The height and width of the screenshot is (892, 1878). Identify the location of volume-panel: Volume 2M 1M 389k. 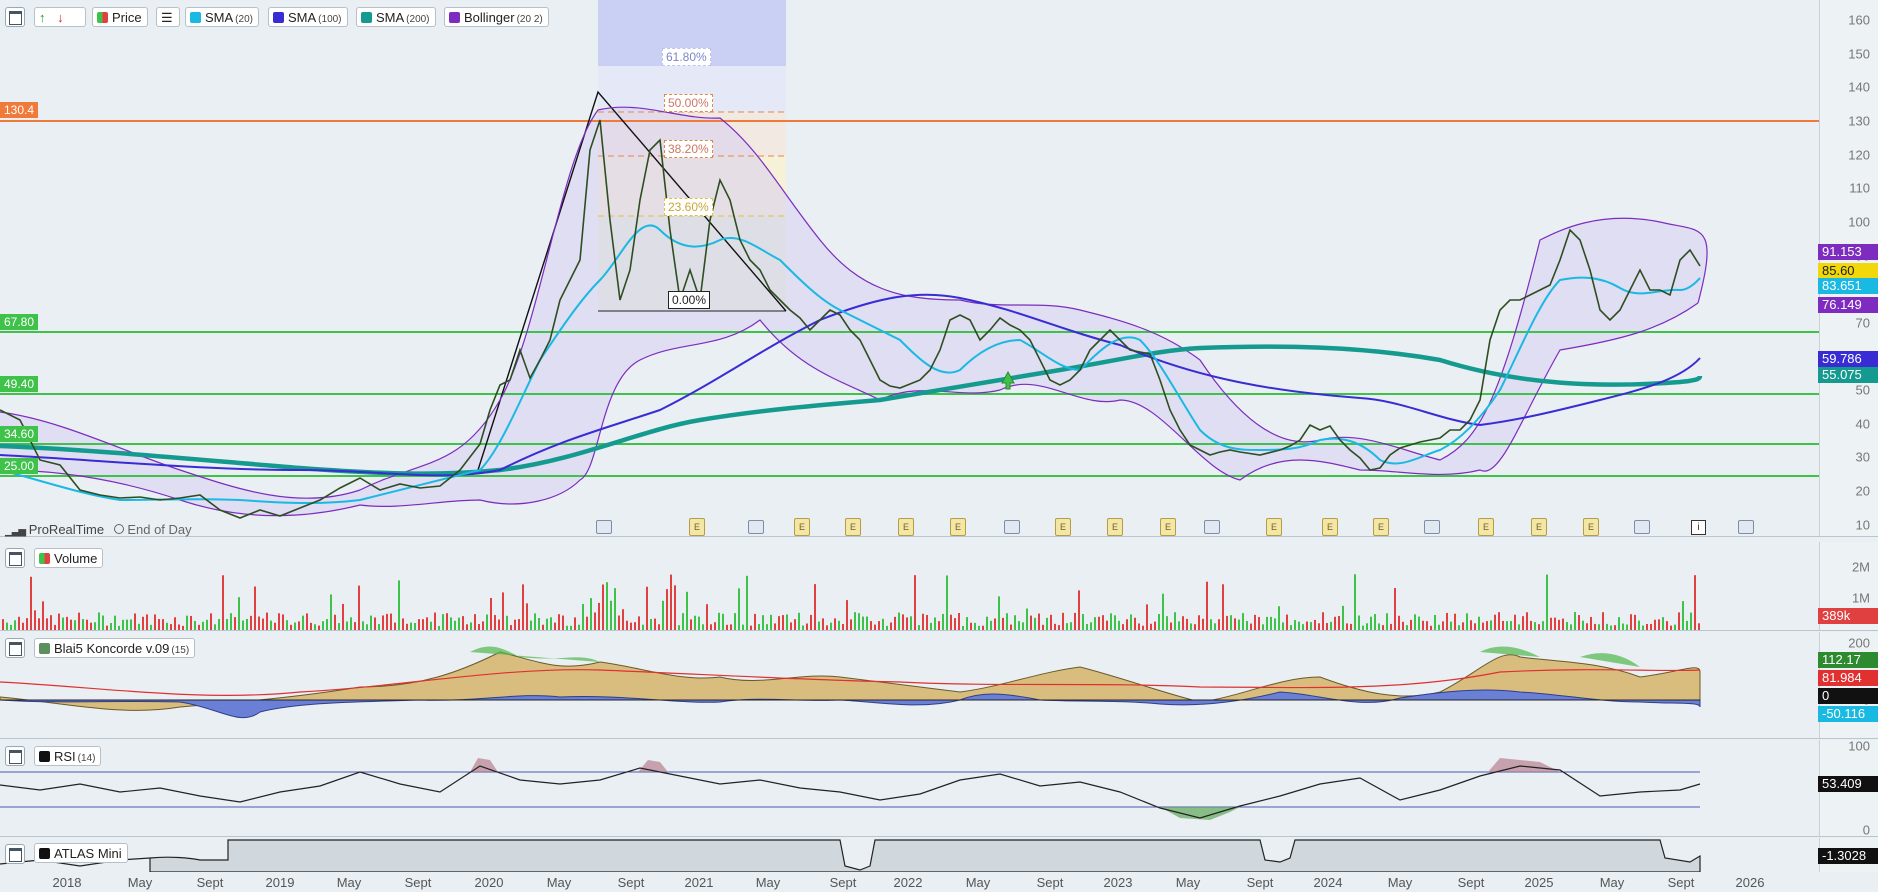
(939, 586).